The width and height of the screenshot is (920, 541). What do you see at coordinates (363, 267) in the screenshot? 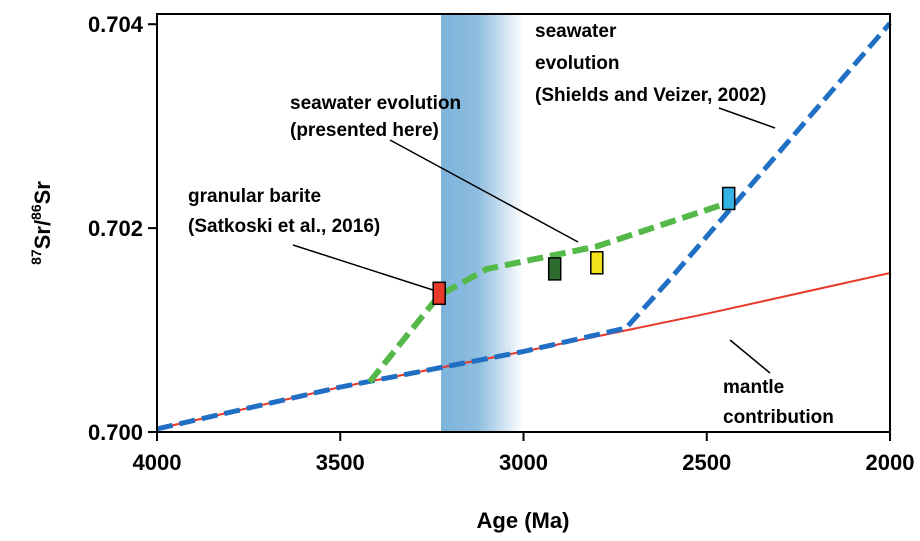
I see `leader-line-barite` at bounding box center [363, 267].